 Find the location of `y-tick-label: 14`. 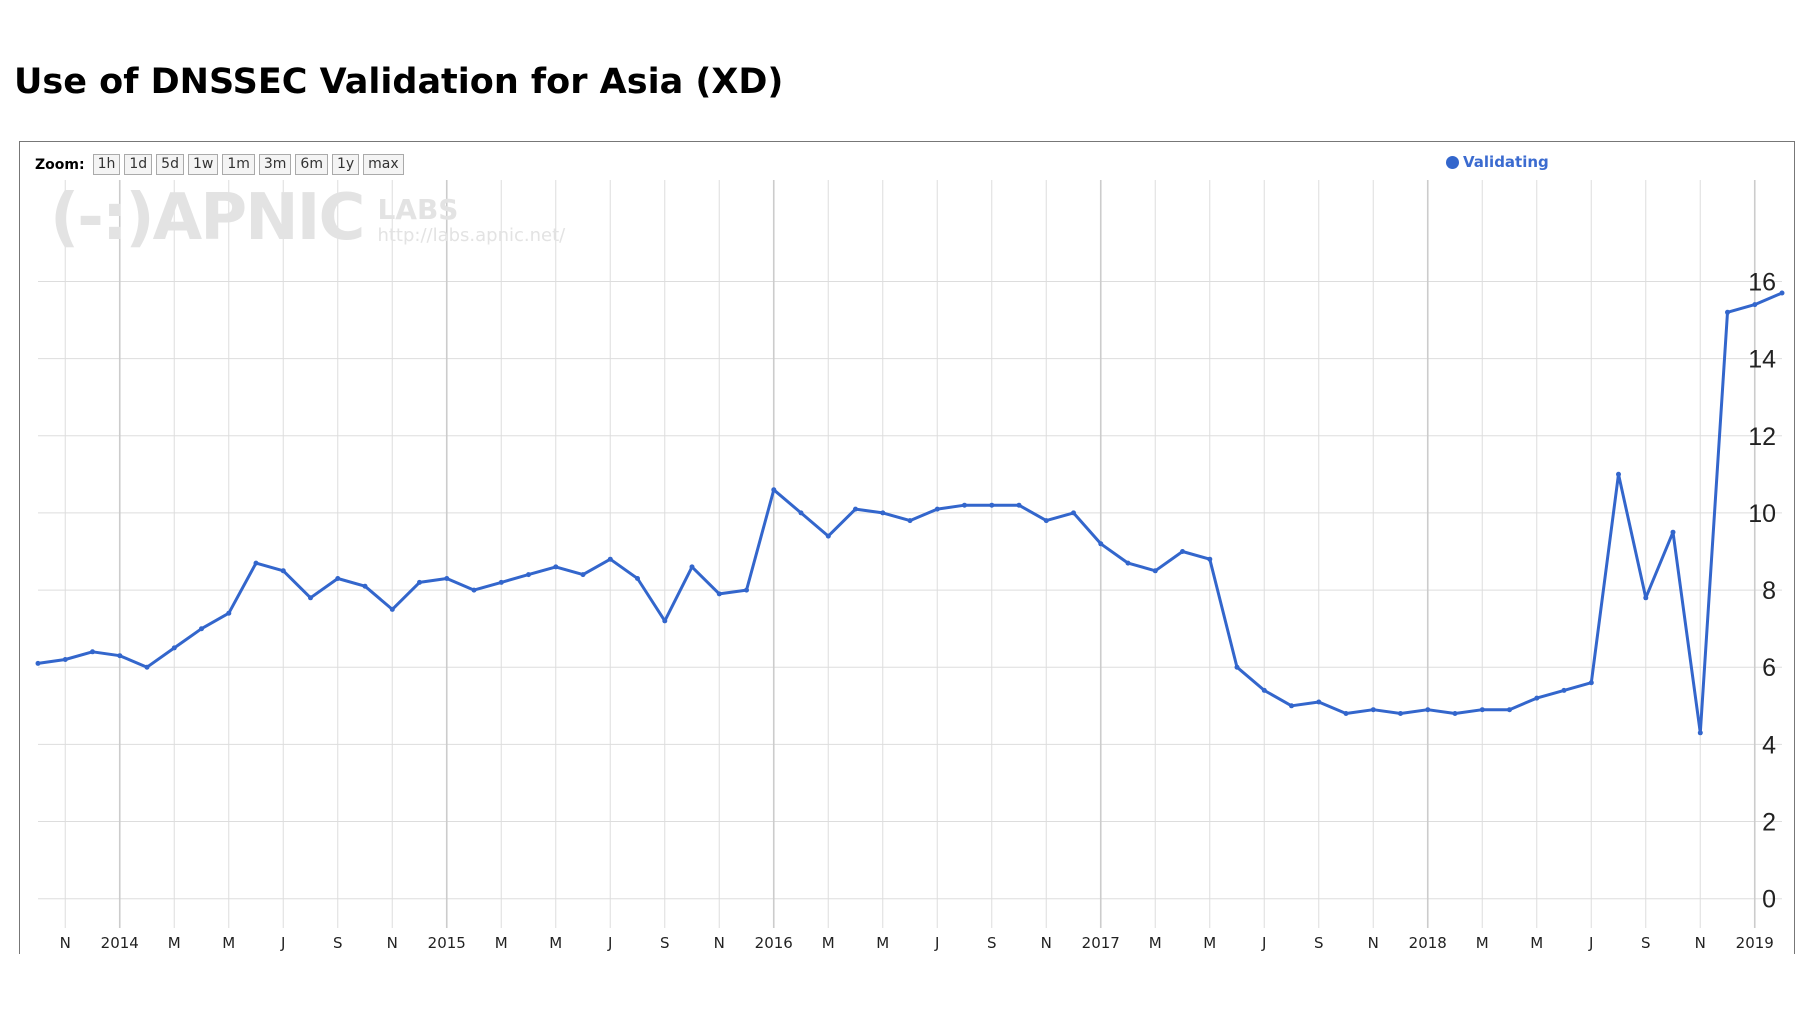

y-tick-label: 14 is located at coordinates (1762, 360).